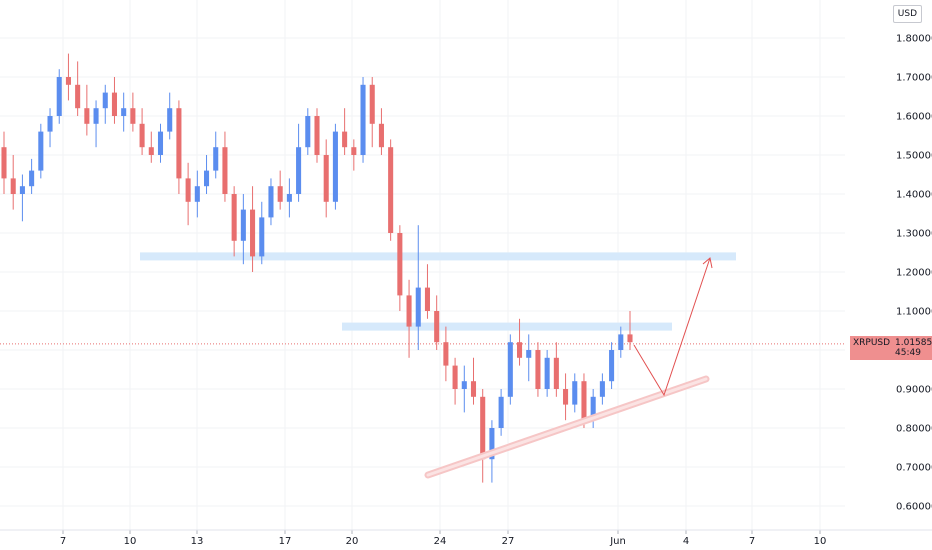  What do you see at coordinates (285, 541) in the screenshot?
I see `x-tick-label: 17` at bounding box center [285, 541].